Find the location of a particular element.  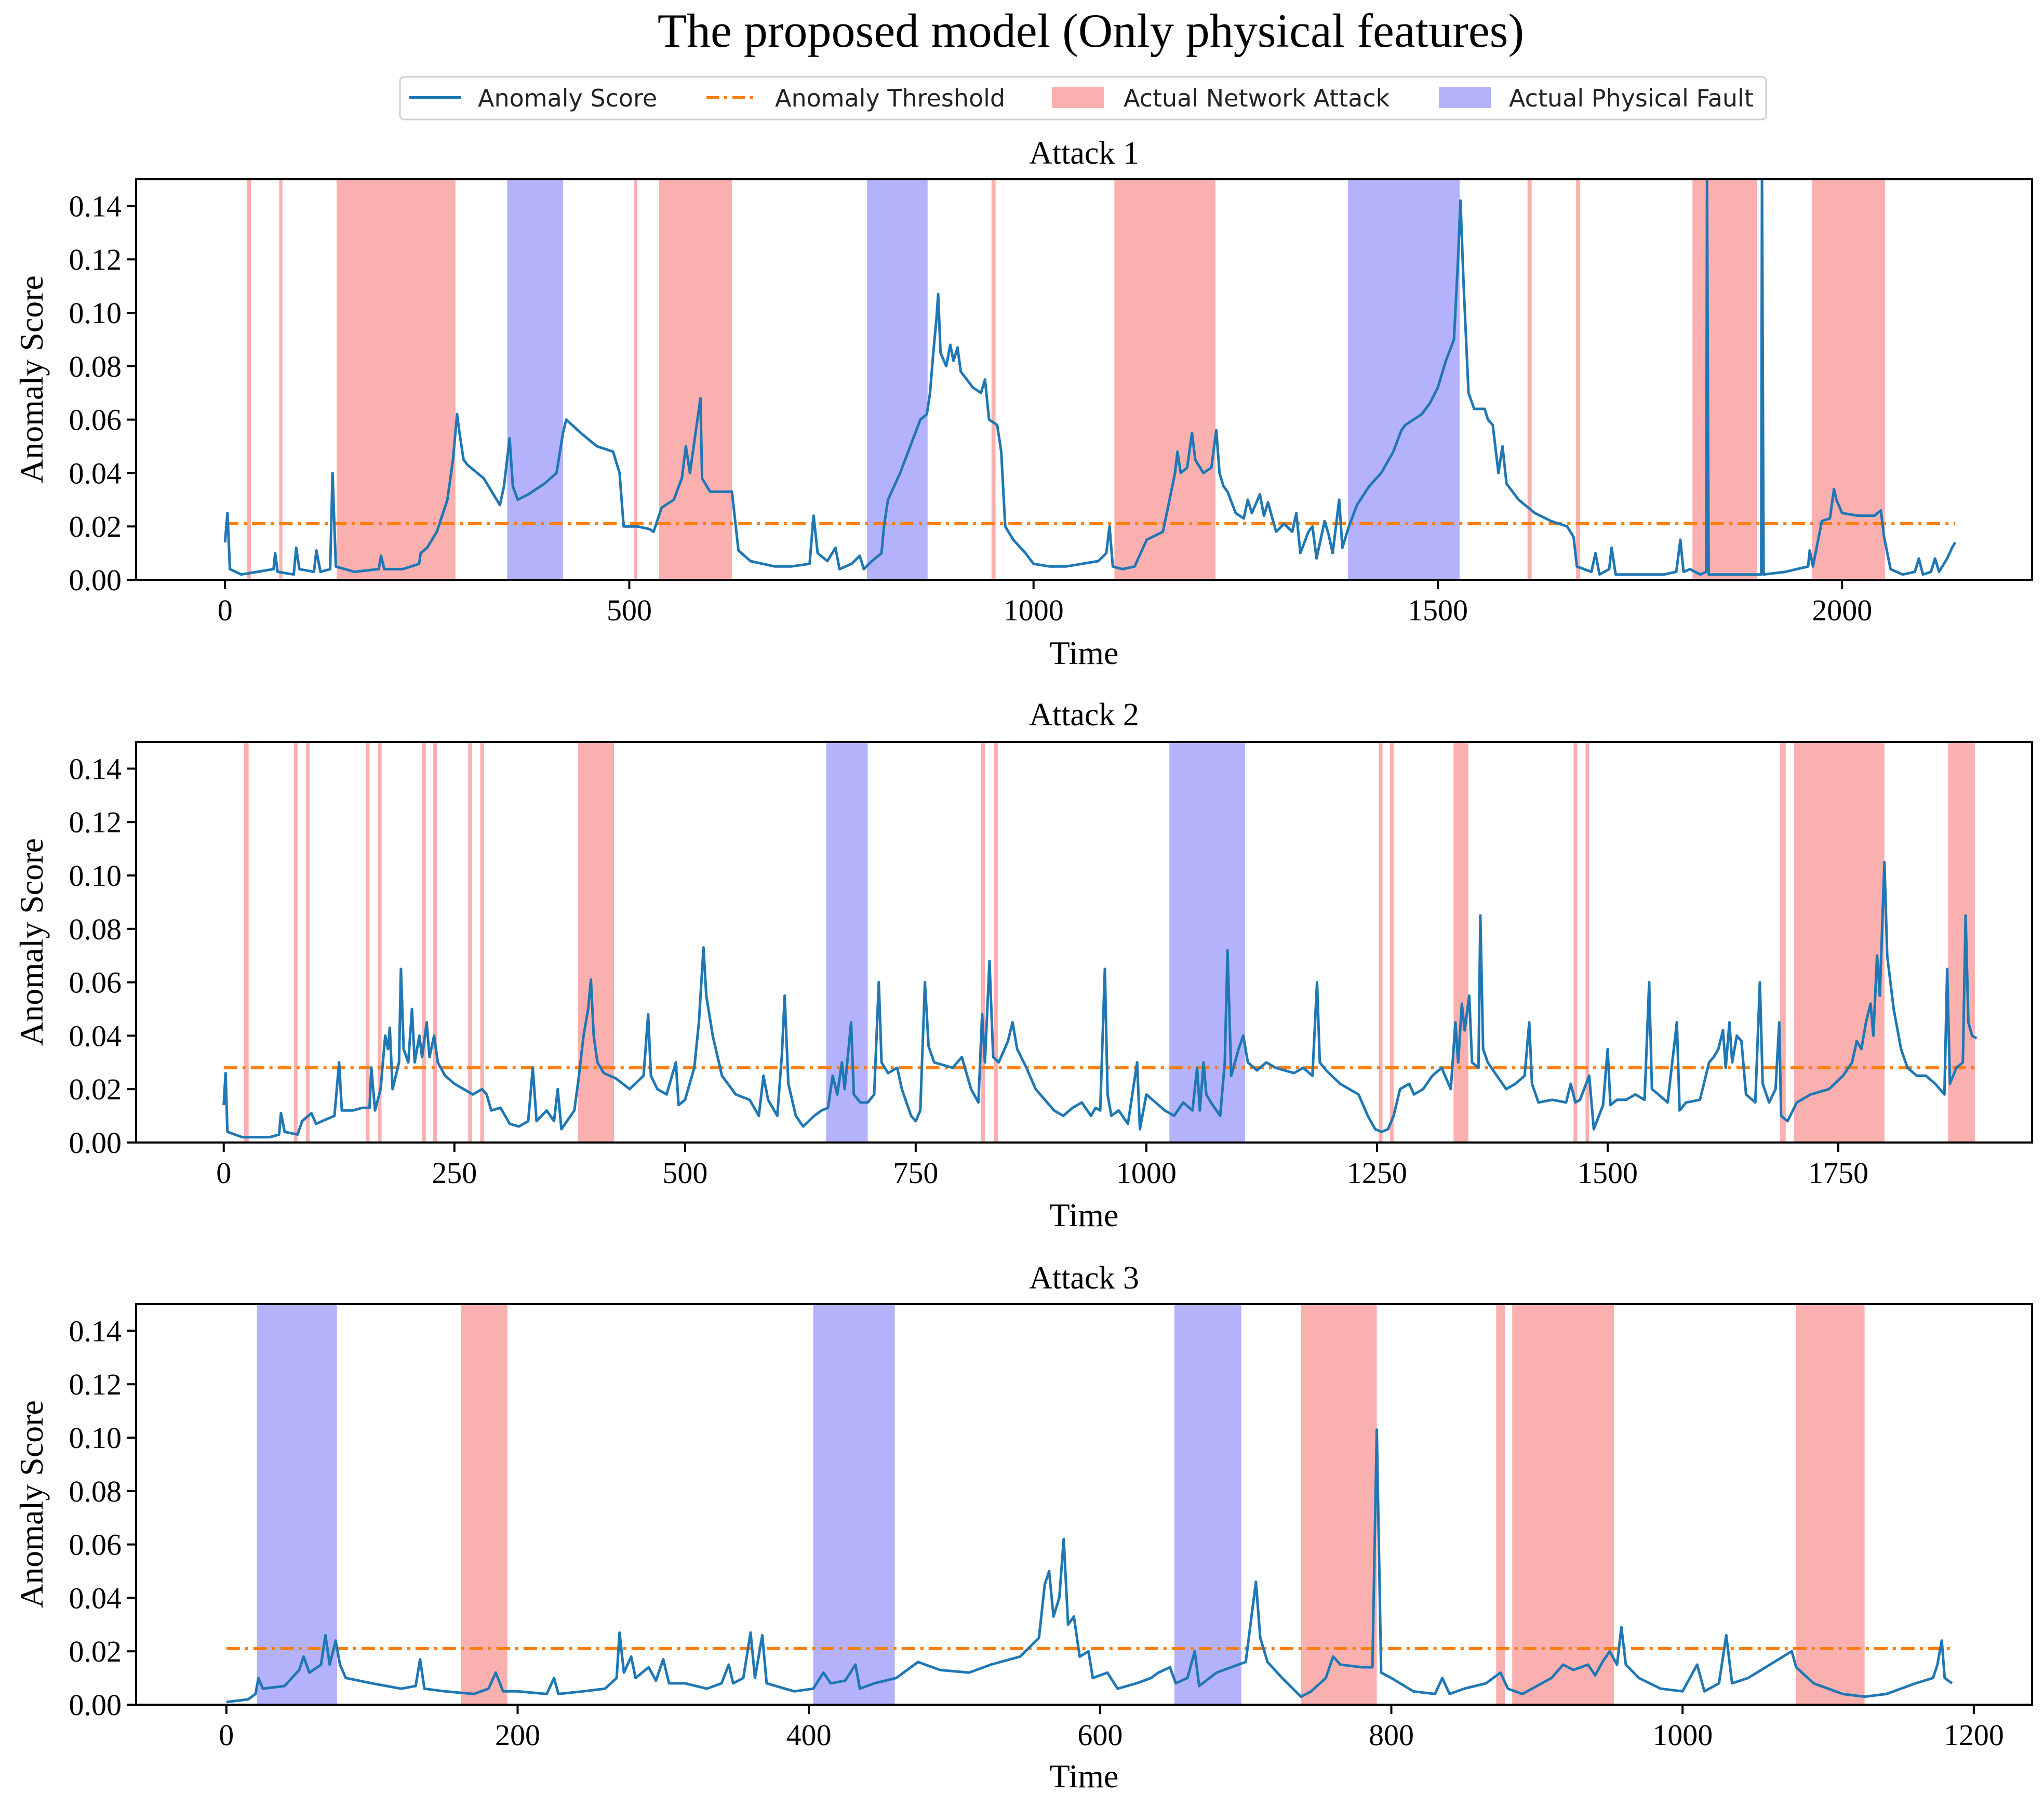

subplot-title: Attack 2 is located at coordinates (1084, 715).